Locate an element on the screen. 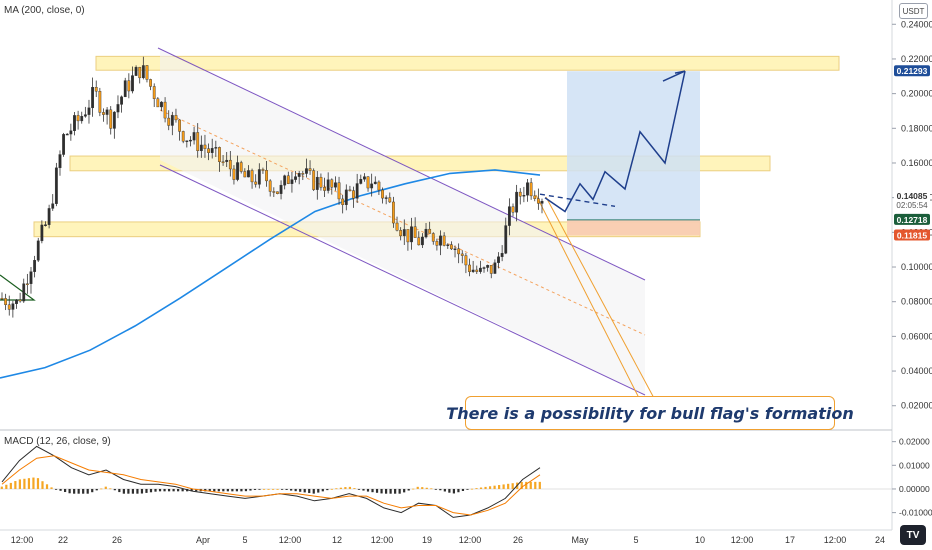 This screenshot has width=932, height=550. price-tick-label: 0.22000 is located at coordinates (916, 59).